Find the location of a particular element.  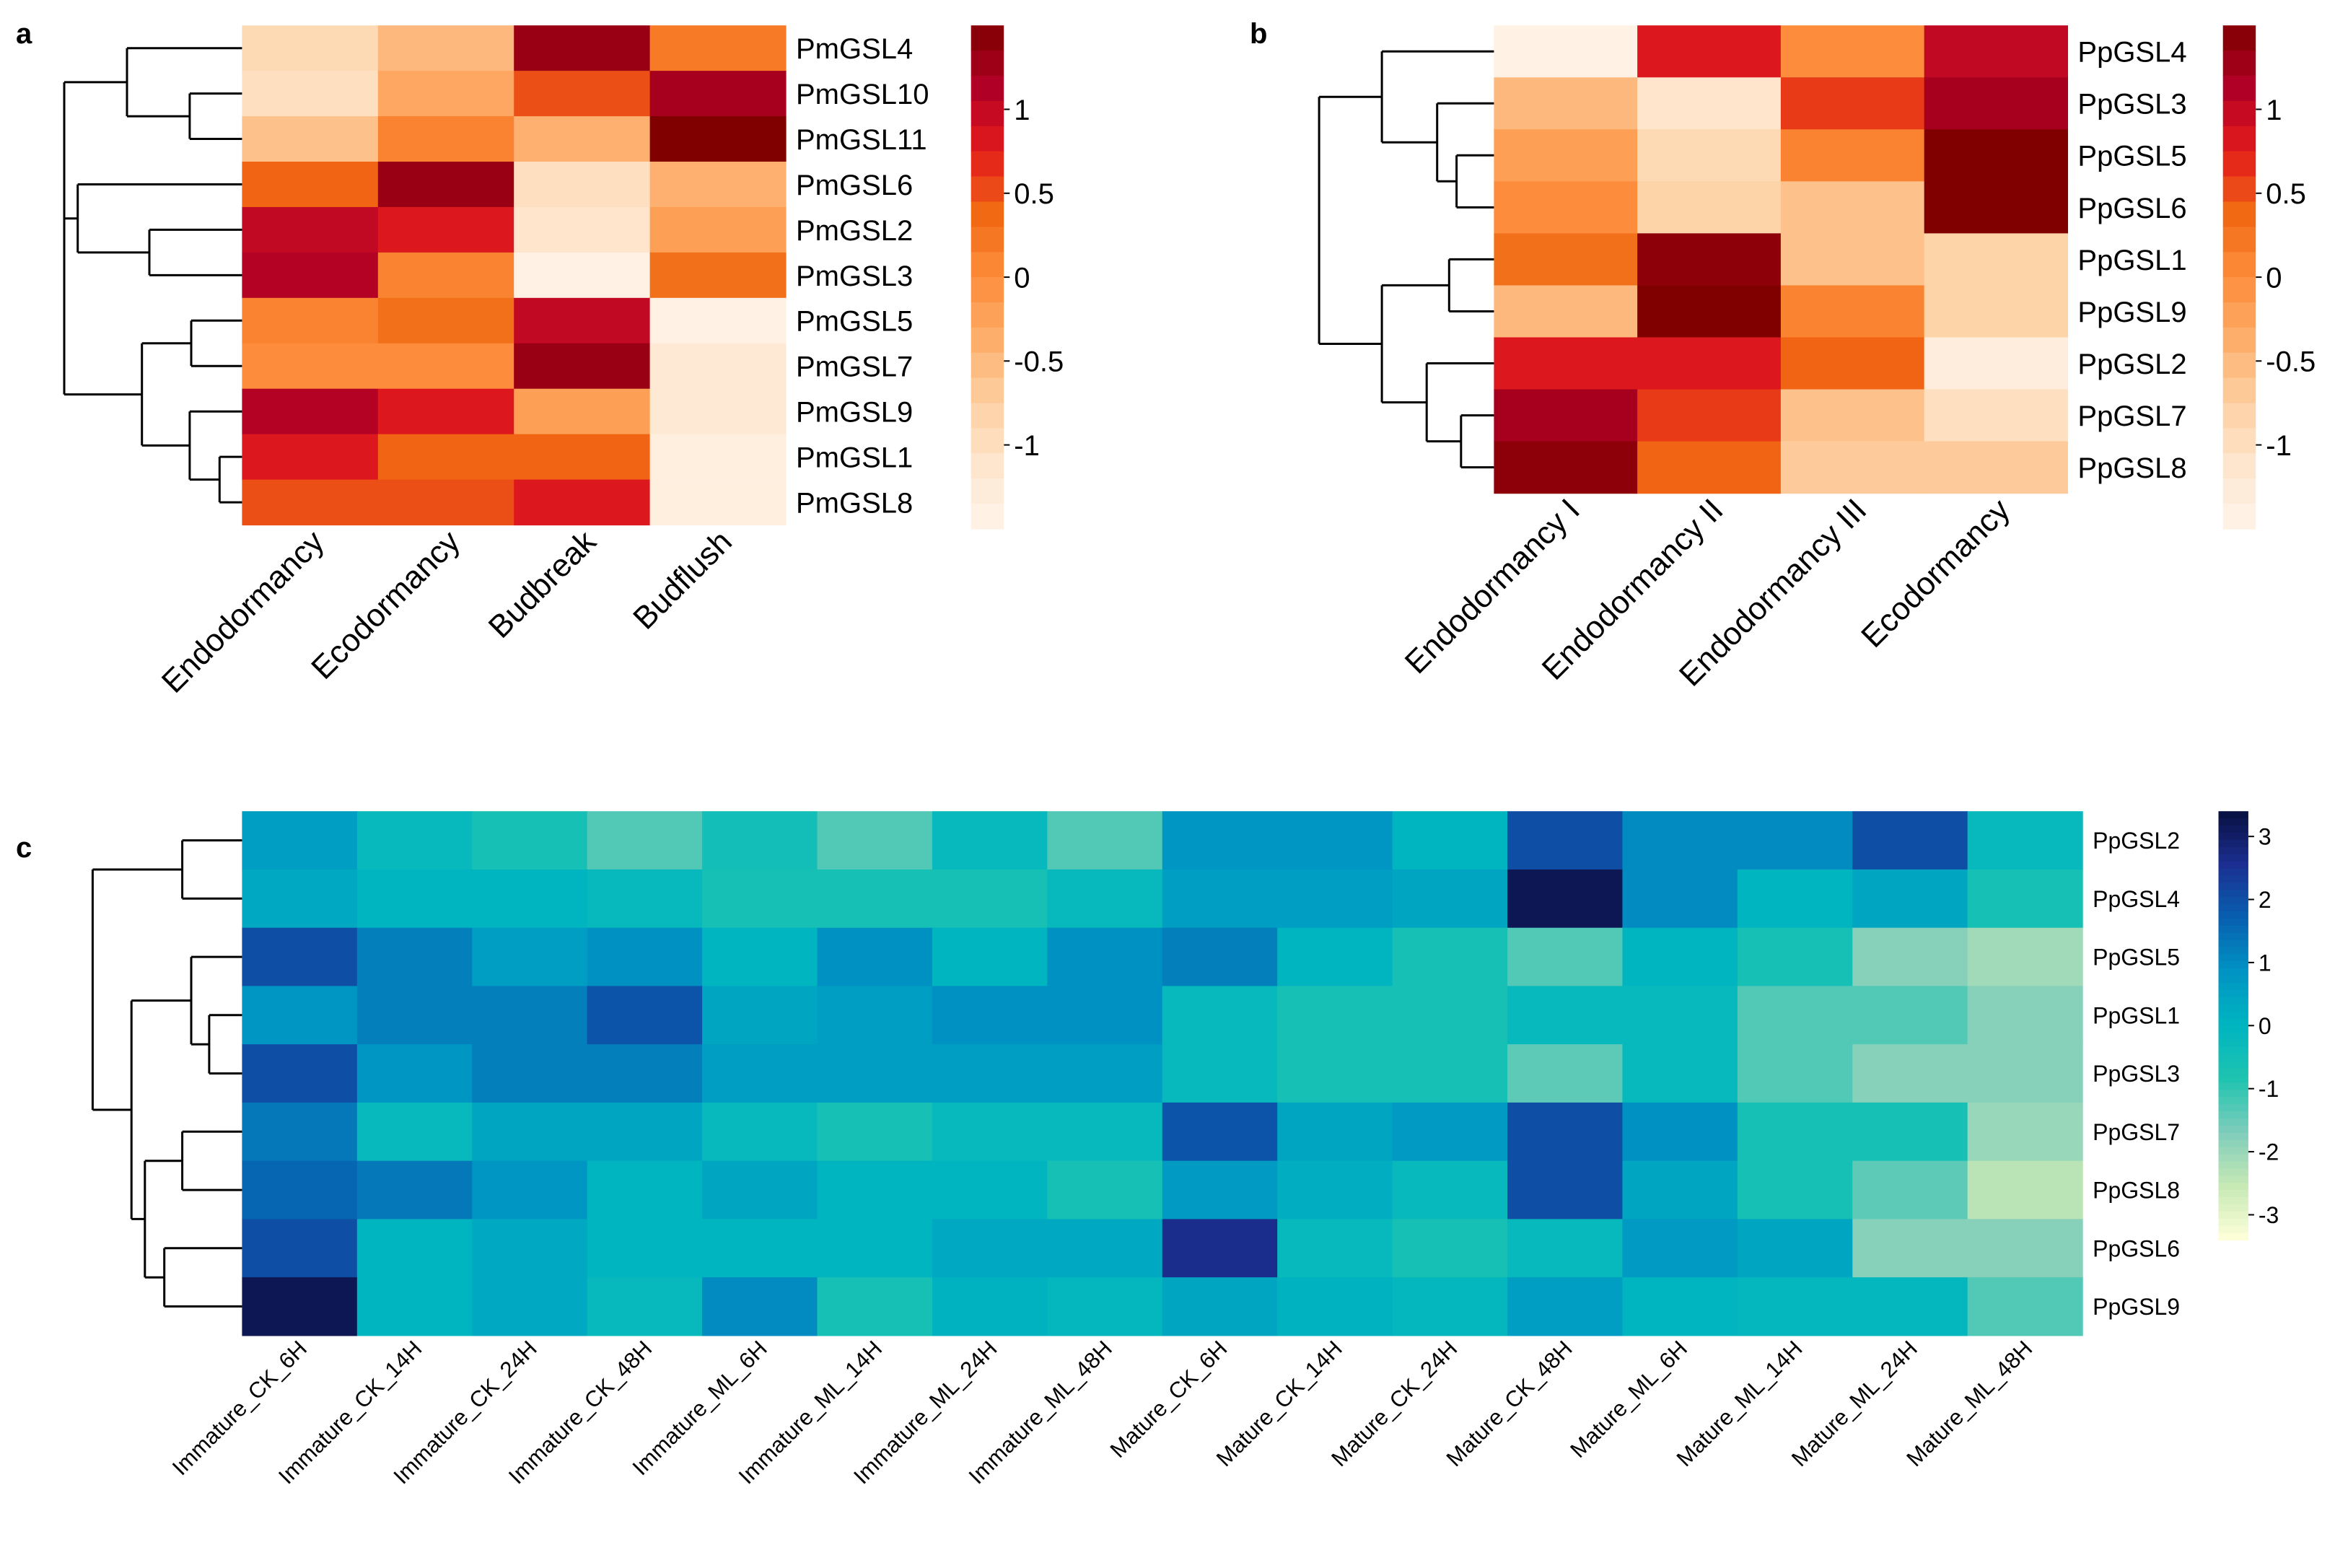

heatmap-cell-PmGSL3-Budbreak is located at coordinates (582, 275).